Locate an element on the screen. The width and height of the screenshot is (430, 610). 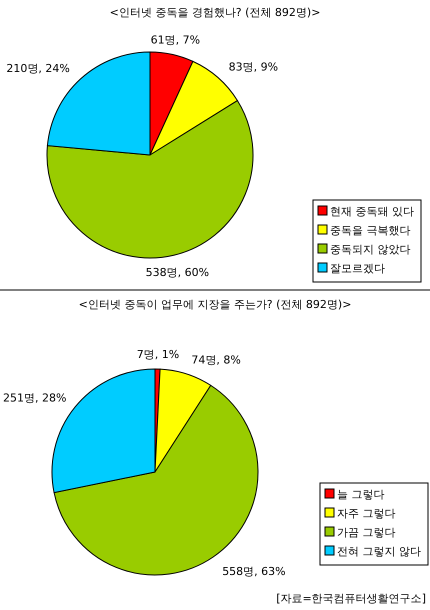
legend-label: 중독되지 않았다 is located at coordinates (370, 249).